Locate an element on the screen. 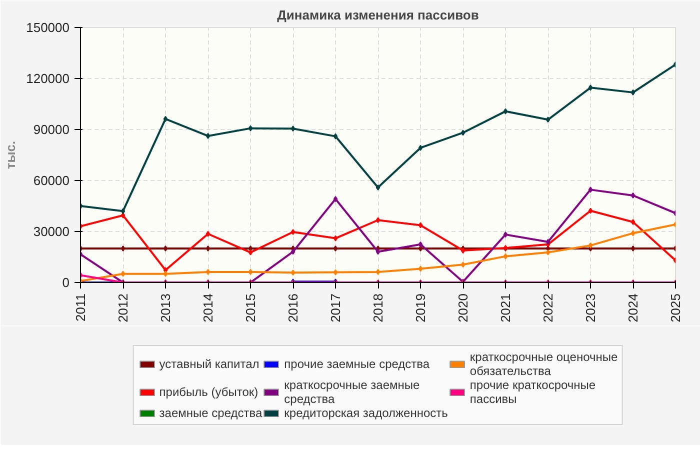  x-tick-label: 2016 is located at coordinates (293, 308).